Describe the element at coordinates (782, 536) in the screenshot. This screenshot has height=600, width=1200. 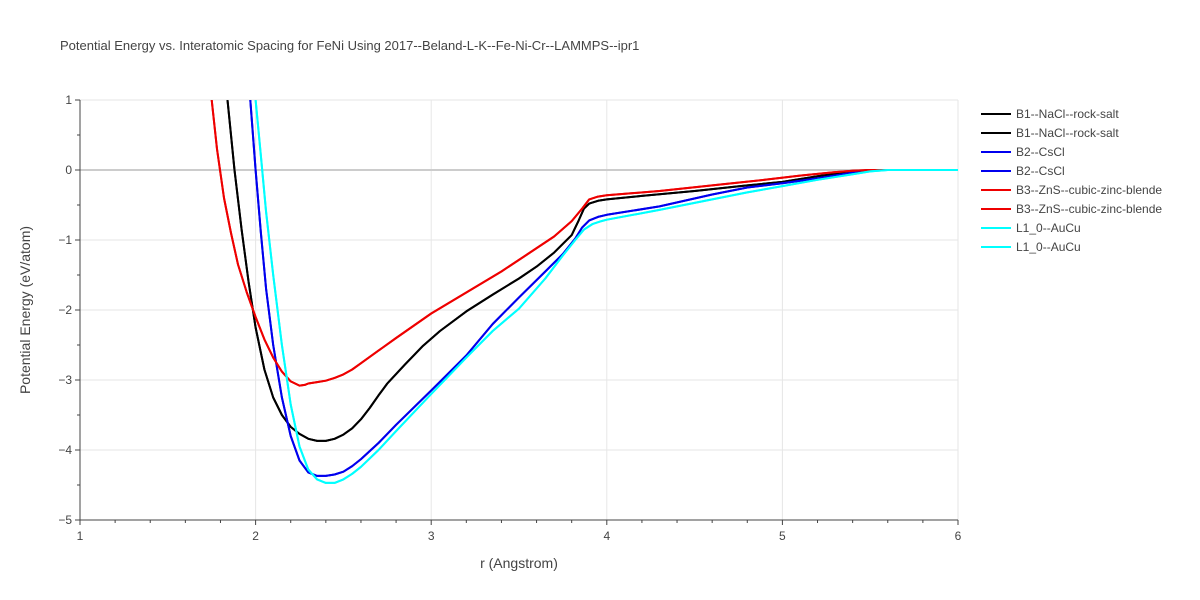
I see `x-tick-label: 5` at that location.